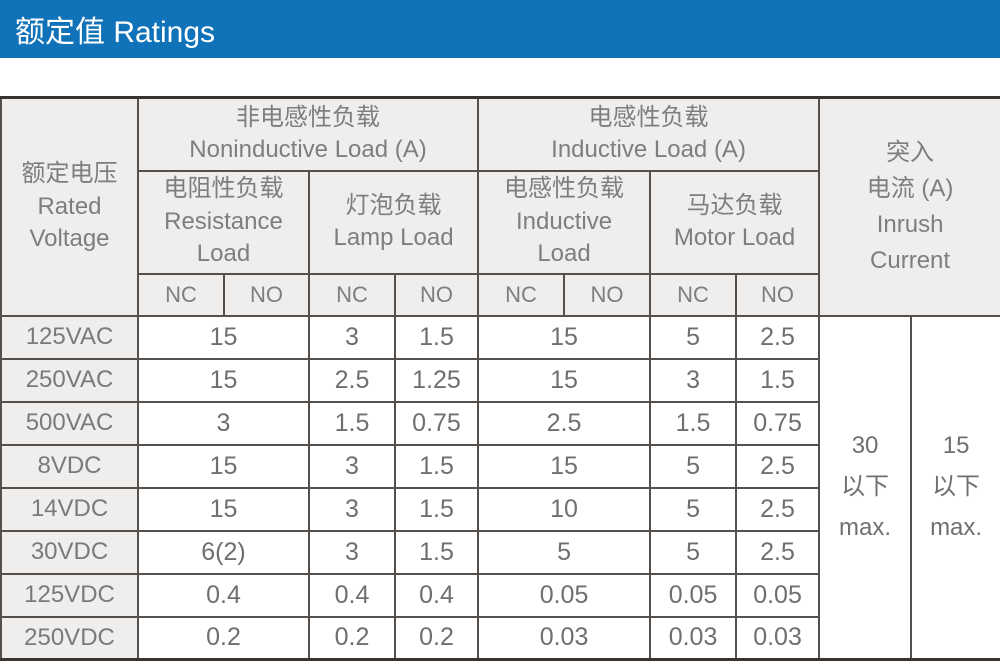  Describe the element at coordinates (778, 595) in the screenshot. I see `motor-no-value: 0.05` at that location.